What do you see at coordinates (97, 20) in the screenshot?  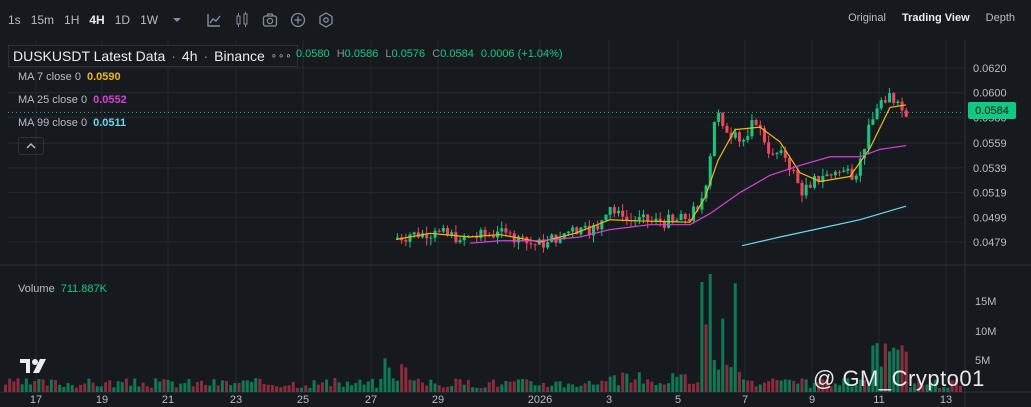 I see `timeframe-4h: 4H` at bounding box center [97, 20].